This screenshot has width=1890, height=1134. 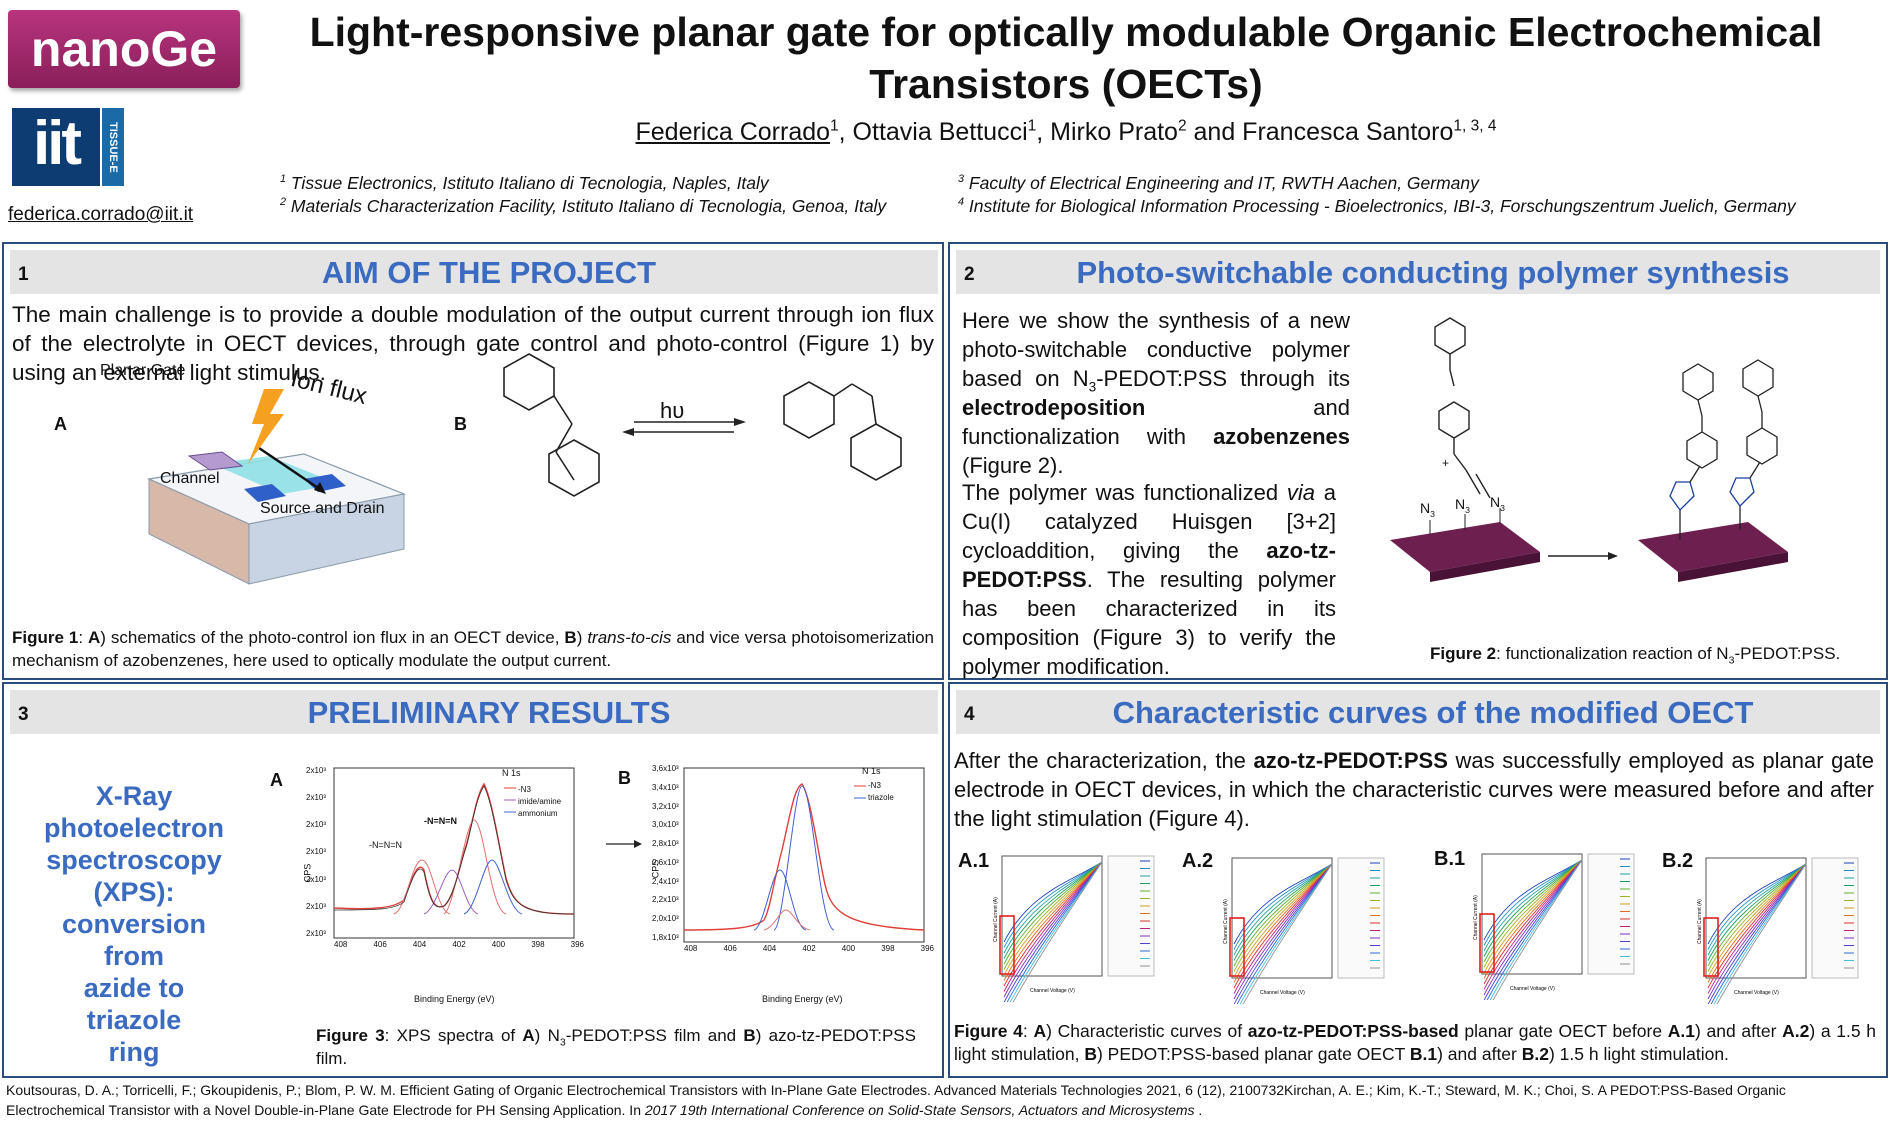 I want to click on iv-plot-a1: Channel Voltage (V) Channel Current (A), so click(x=1074, y=928).